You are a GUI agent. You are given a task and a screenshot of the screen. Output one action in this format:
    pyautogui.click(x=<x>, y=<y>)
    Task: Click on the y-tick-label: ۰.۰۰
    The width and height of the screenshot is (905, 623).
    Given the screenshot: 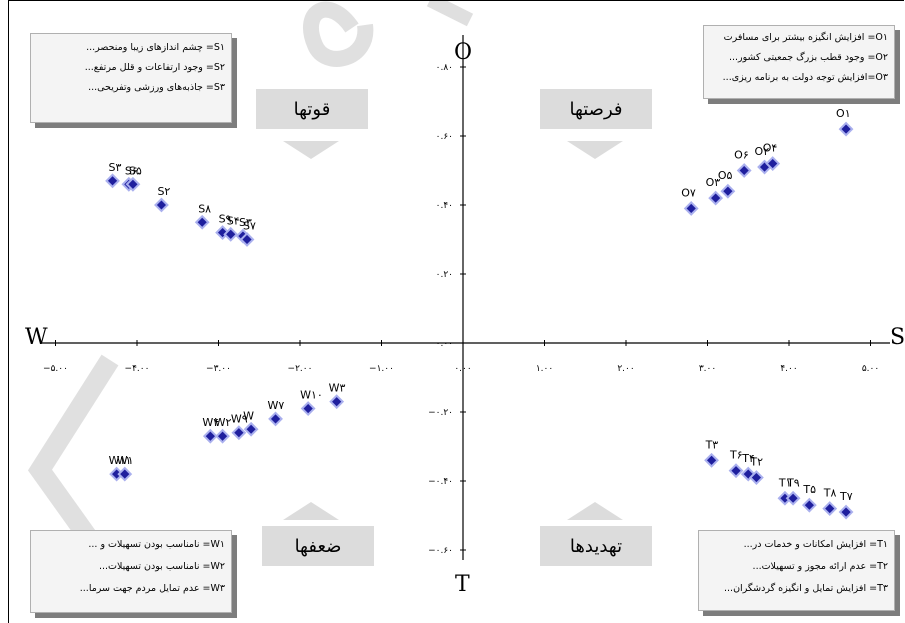 What is the action you would take?
    pyautogui.click(x=444, y=344)
    